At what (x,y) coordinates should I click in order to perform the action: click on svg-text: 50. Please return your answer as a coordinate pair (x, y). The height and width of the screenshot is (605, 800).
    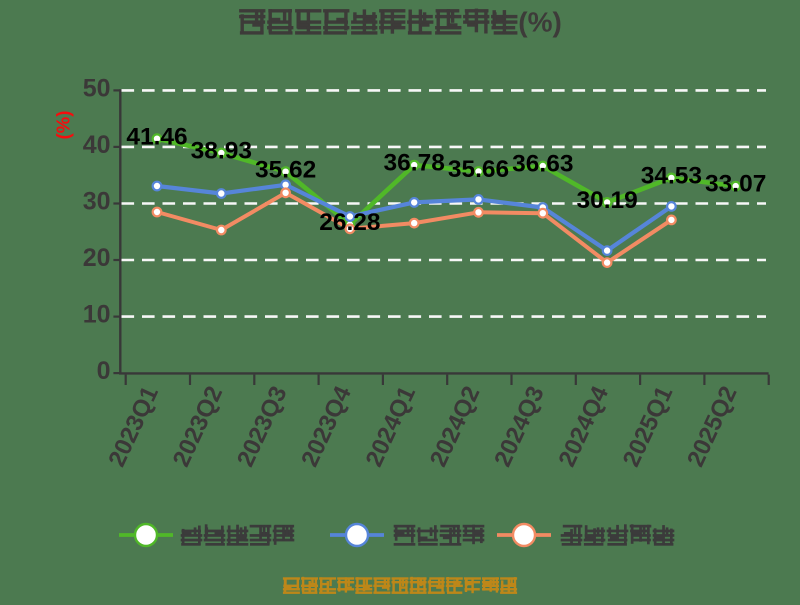
    Looking at the image, I should click on (97, 88).